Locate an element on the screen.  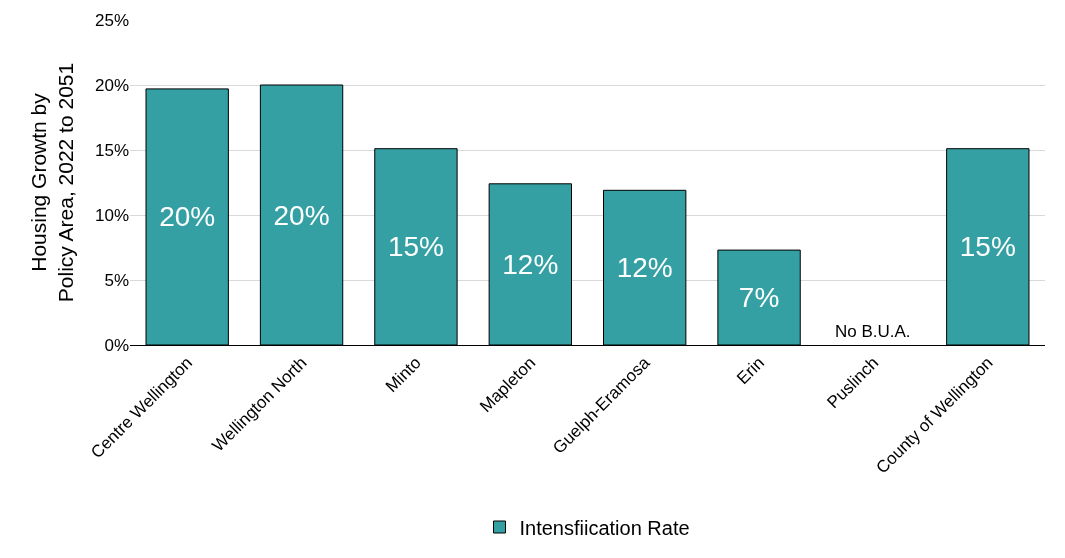
data-label: 7% is located at coordinates (759, 298).